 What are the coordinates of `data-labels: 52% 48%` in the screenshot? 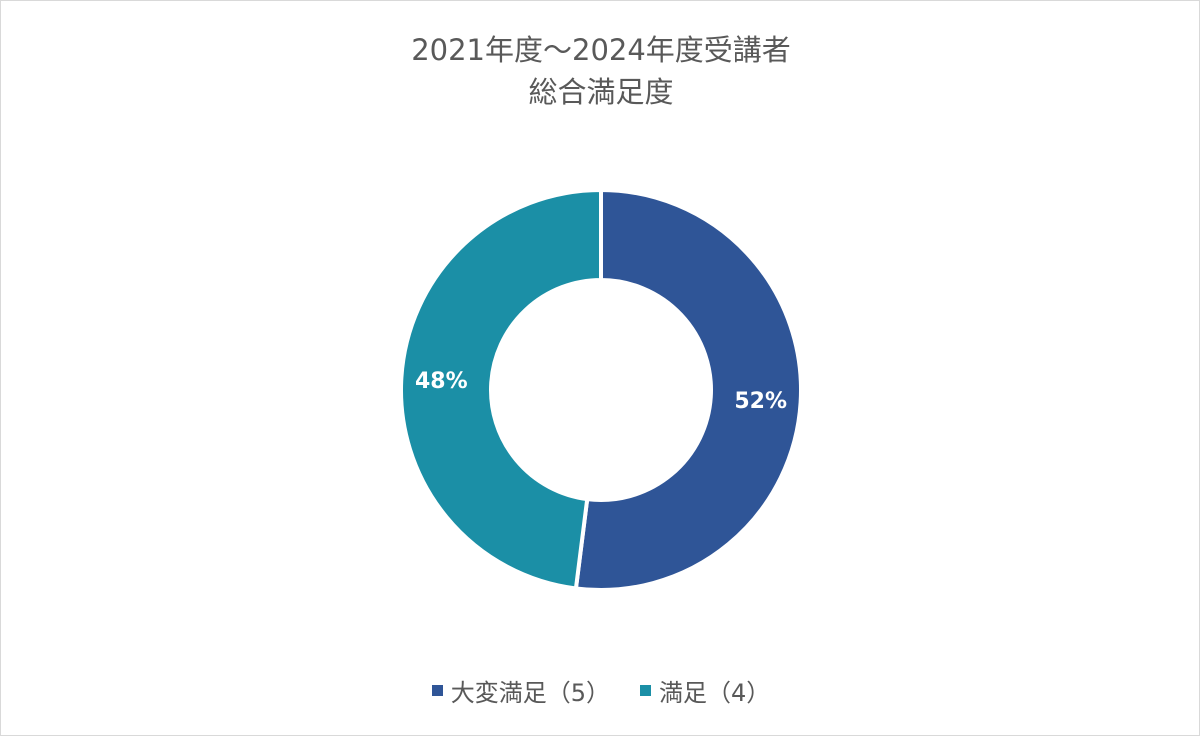 It's located at (601, 391).